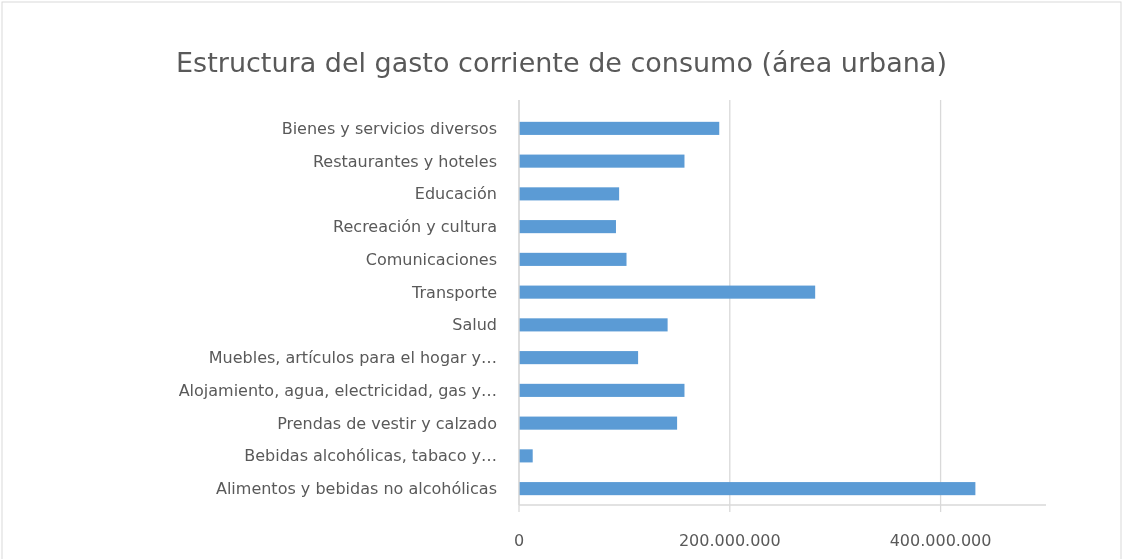  I want to click on y-tick-label: Alimentos y bebidas no alcohólicas, so click(356, 489).